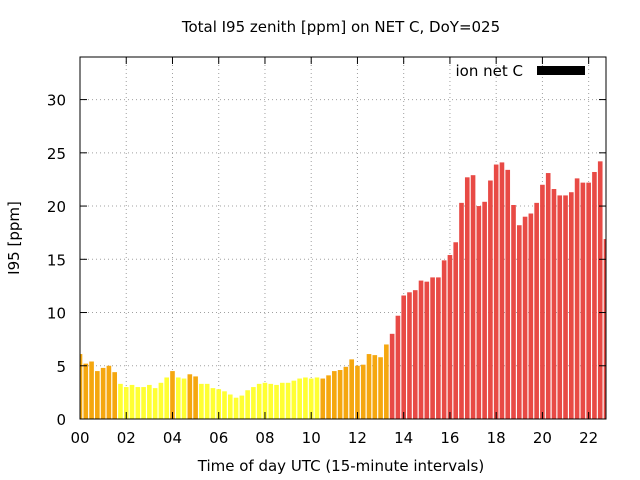  Describe the element at coordinates (172, 438) in the screenshot. I see `x-tick-label: 04` at that location.